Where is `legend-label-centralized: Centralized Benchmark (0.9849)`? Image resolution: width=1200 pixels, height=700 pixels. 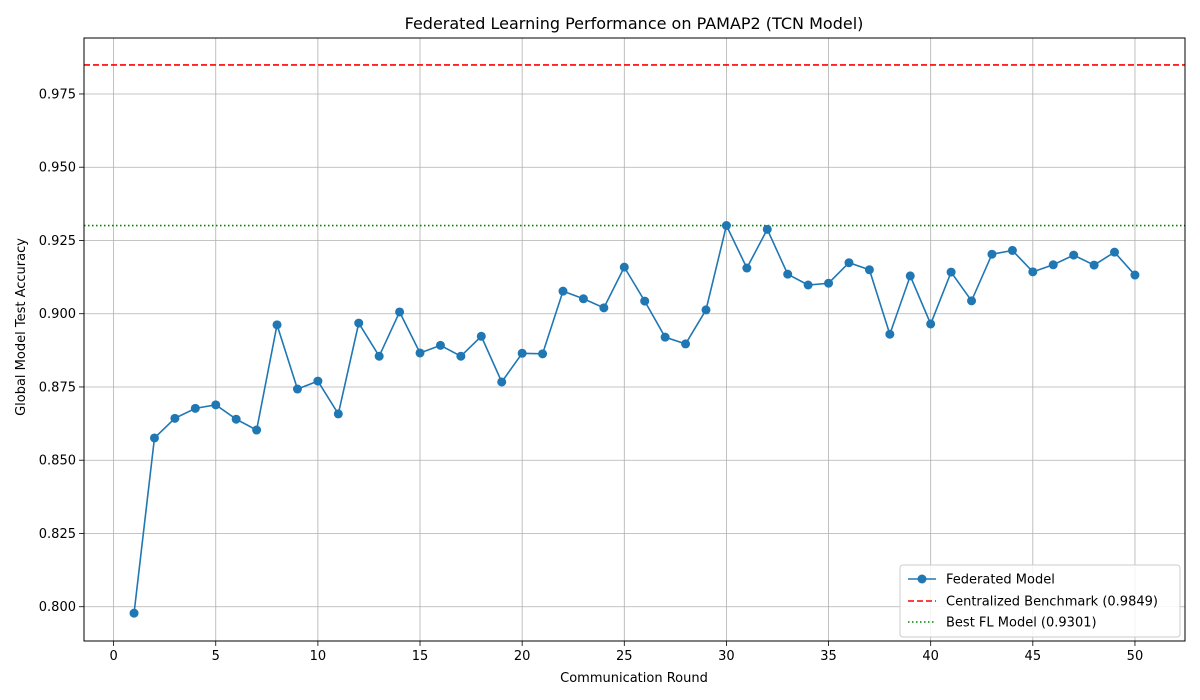 legend-label-centralized: Centralized Benchmark (0.9849) is located at coordinates (1052, 602).